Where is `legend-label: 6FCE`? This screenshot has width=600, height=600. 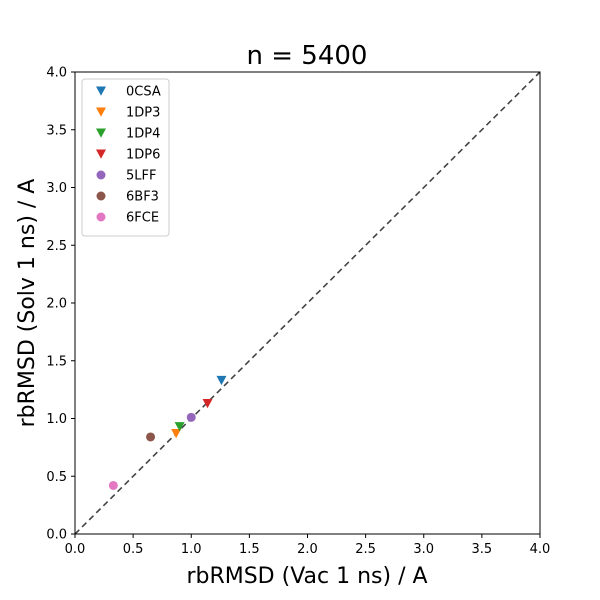
legend-label: 6FCE is located at coordinates (142, 218).